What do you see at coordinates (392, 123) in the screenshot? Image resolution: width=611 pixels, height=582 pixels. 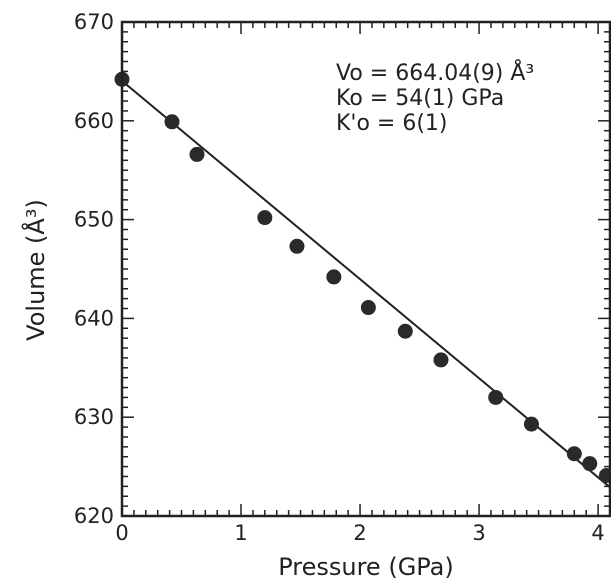 I see `annotation-kpo: K'o = 6(1)` at bounding box center [392, 123].